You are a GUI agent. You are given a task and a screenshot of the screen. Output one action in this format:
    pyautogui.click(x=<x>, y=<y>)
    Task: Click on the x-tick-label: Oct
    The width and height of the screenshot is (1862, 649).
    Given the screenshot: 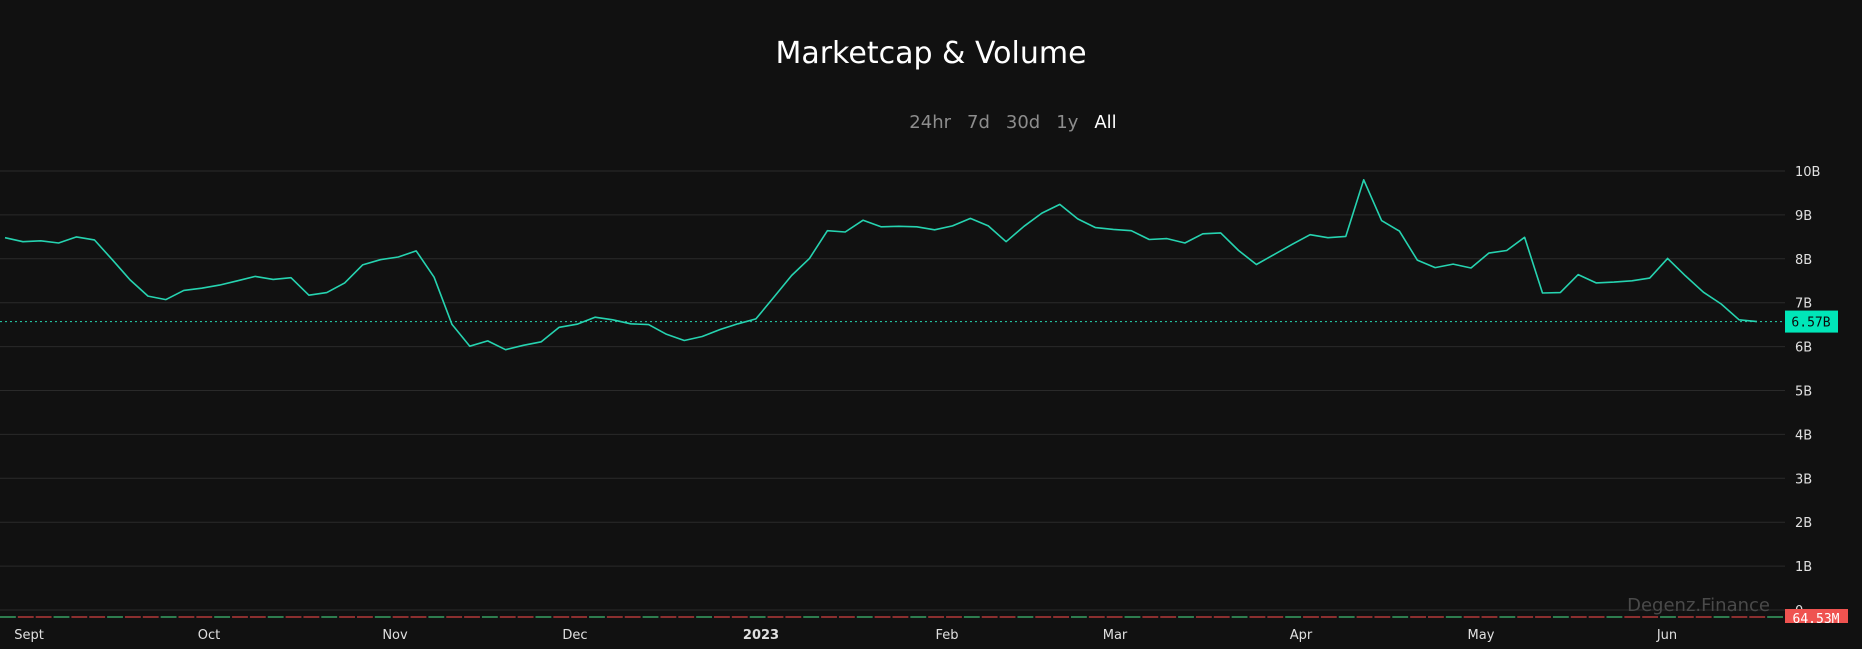 What is the action you would take?
    pyautogui.click(x=209, y=635)
    